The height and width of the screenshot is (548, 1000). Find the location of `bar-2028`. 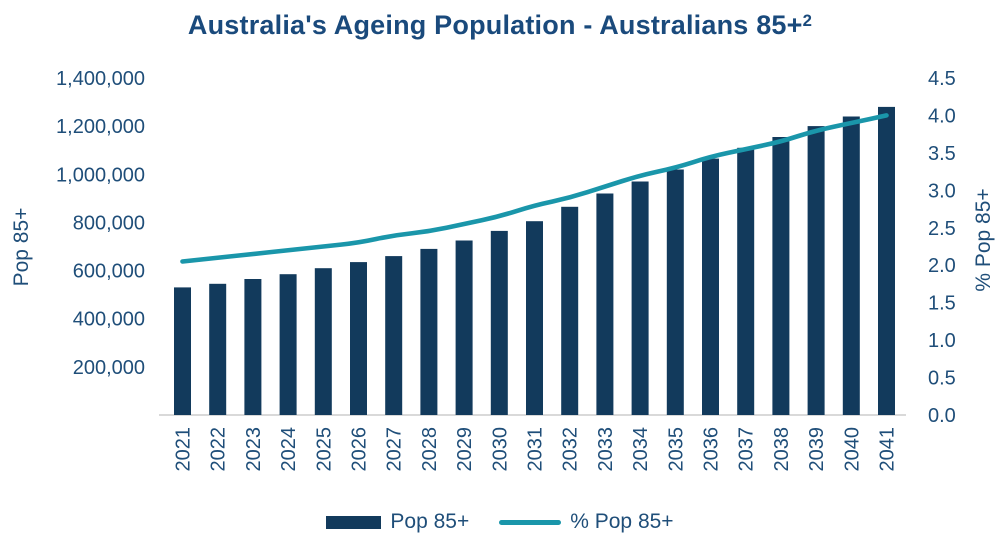

bar-2028 is located at coordinates (429, 331).